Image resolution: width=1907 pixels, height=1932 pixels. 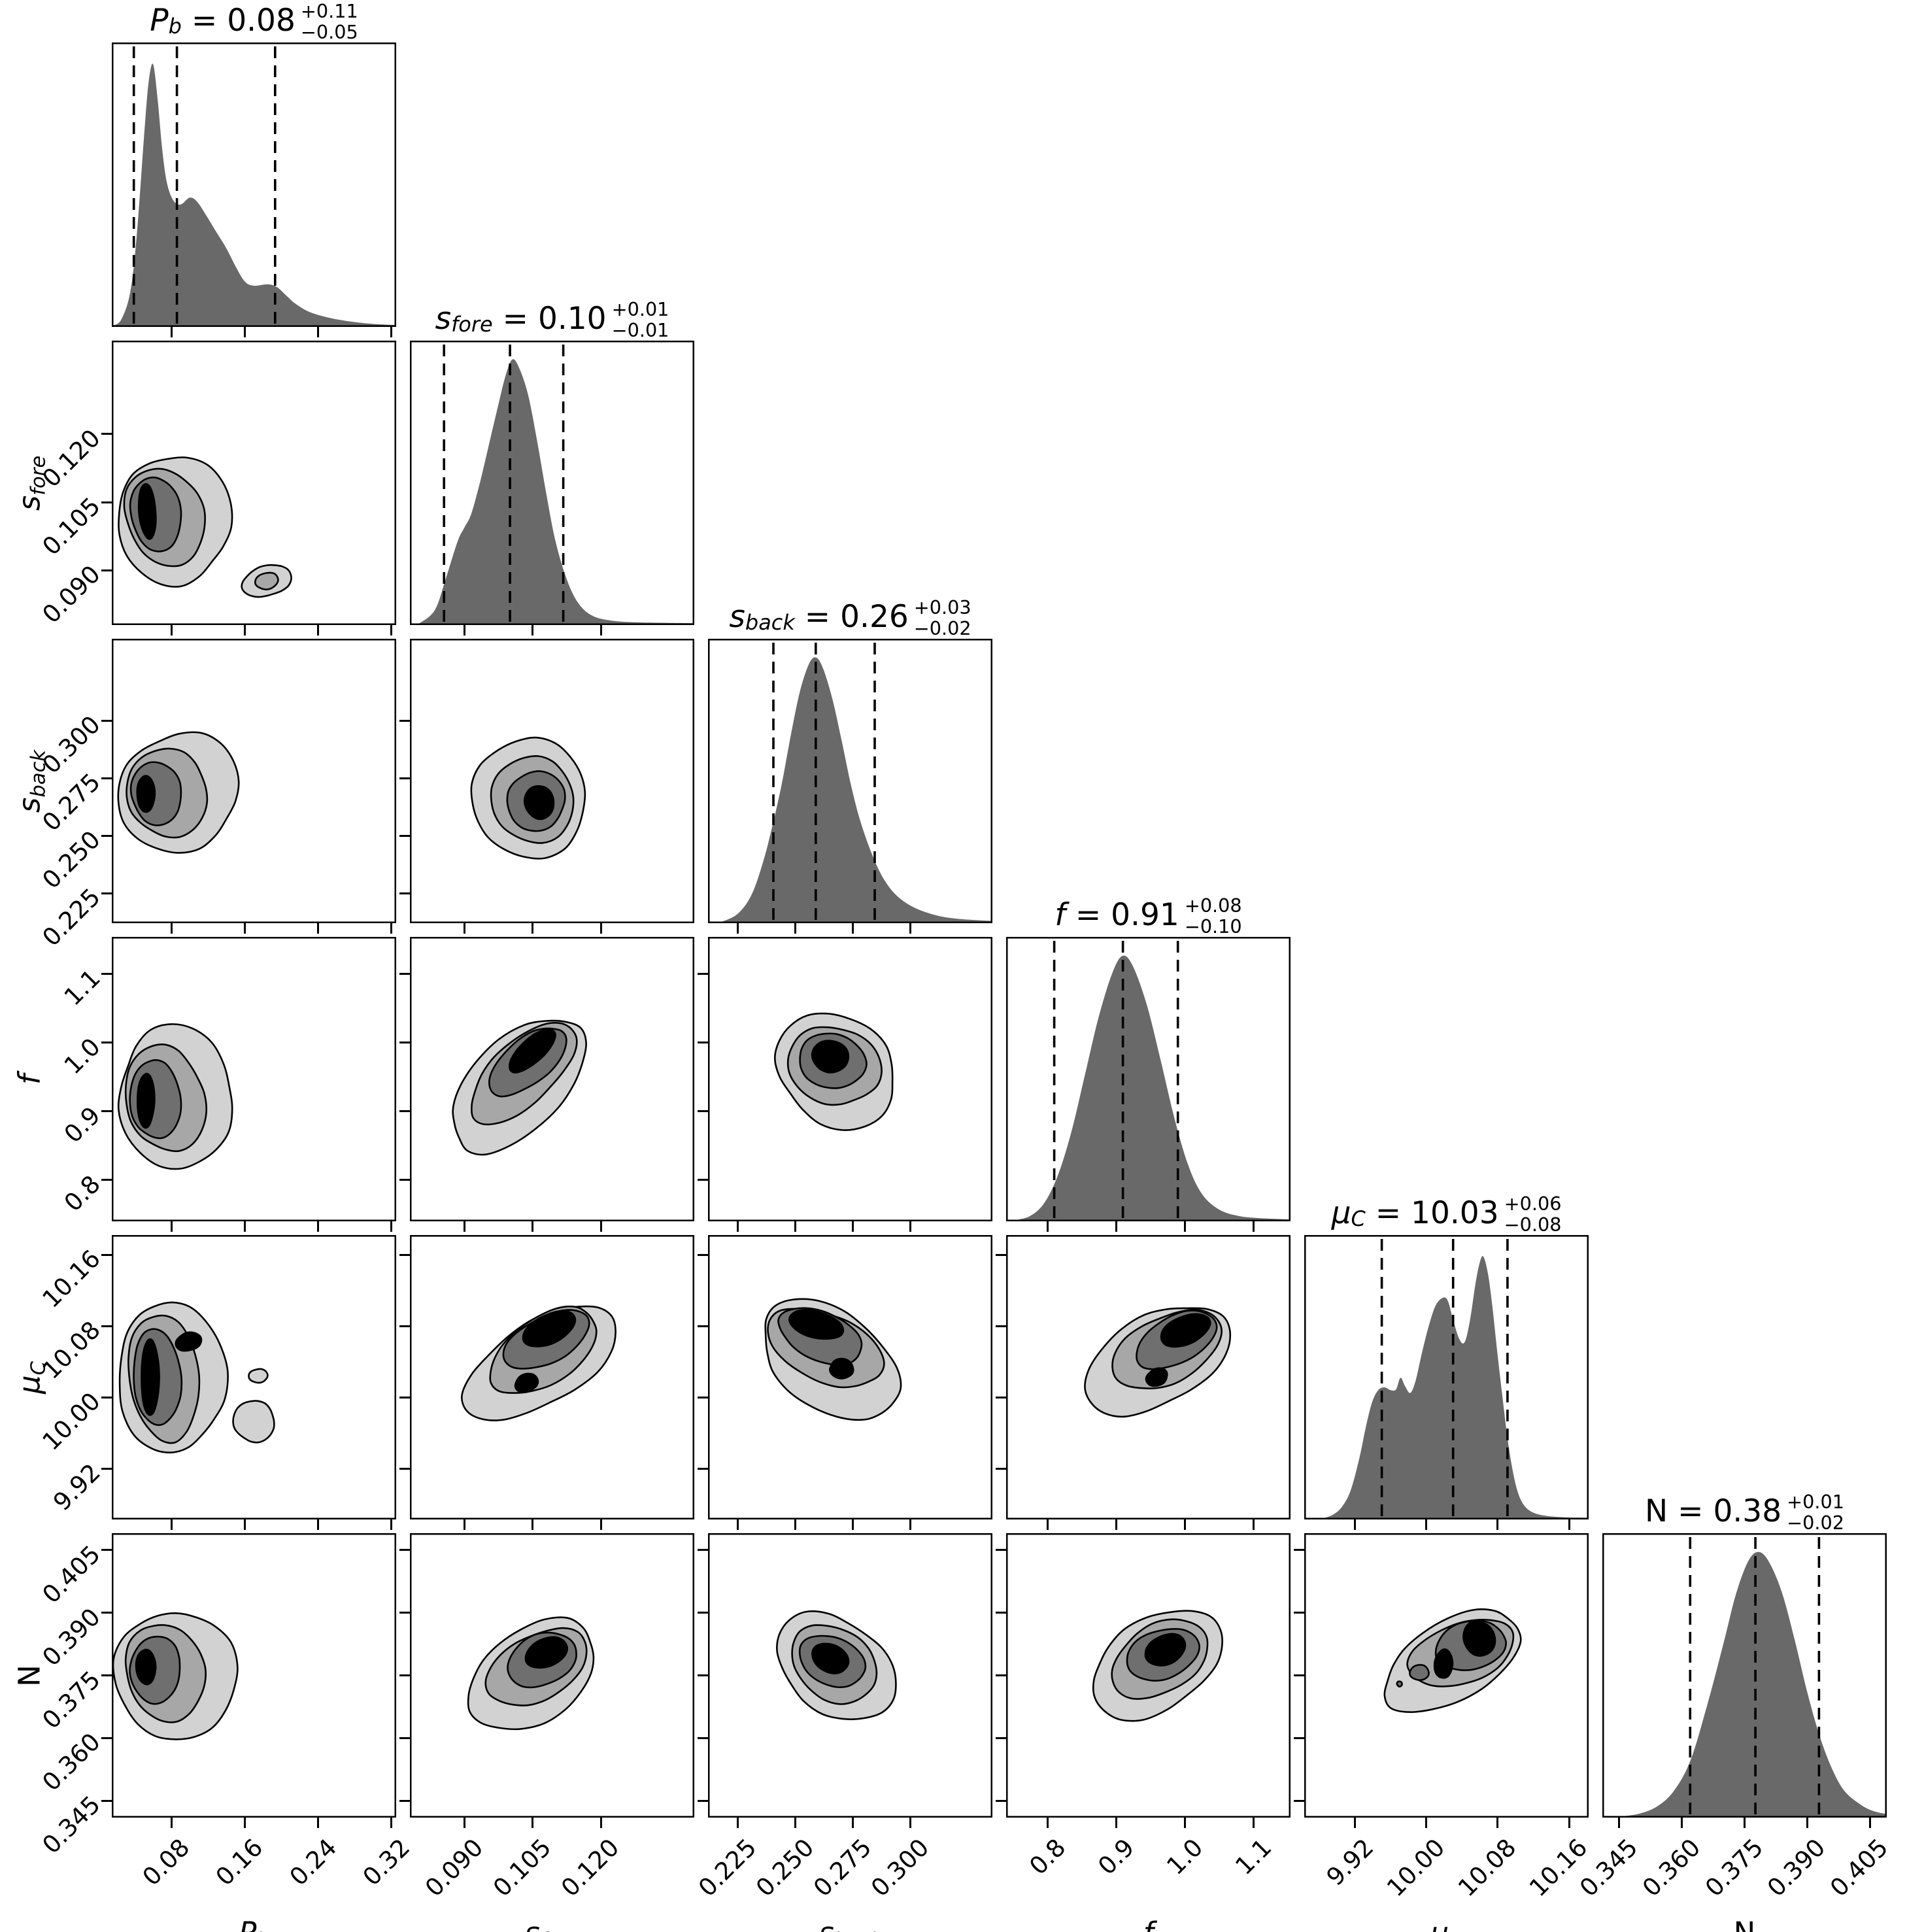 What do you see at coordinates (175, 26) in the screenshot?
I see `param-subscript: b` at bounding box center [175, 26].